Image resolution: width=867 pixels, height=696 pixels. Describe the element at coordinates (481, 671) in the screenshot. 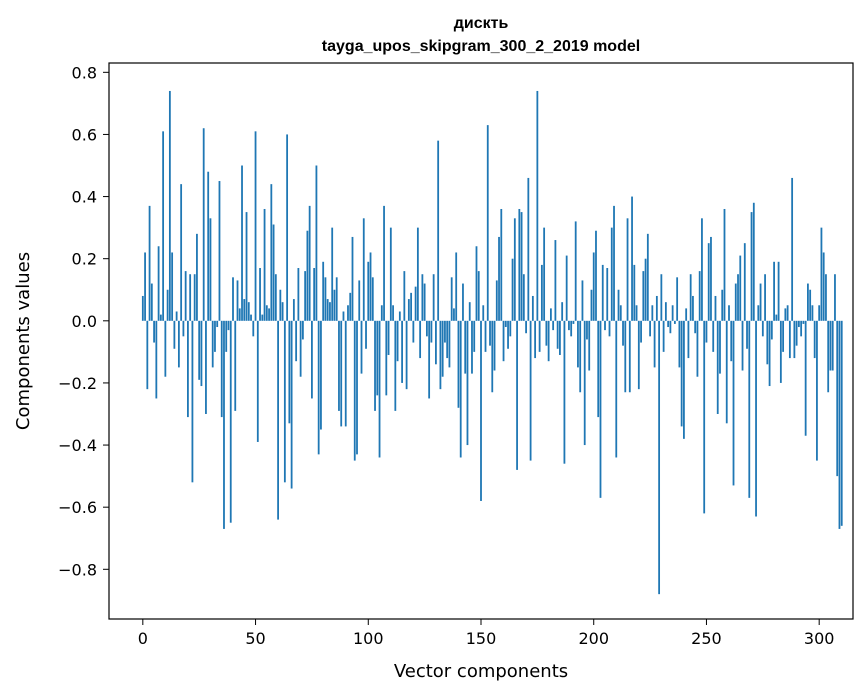

I see `x-axis-label: Vector components` at that location.